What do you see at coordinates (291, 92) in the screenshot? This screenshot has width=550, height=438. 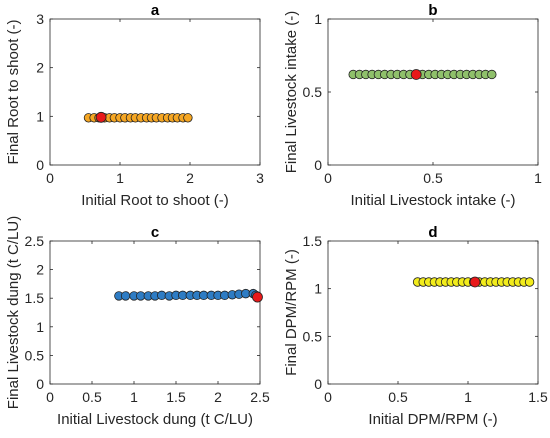 I see `y-axis-label: Final Livestock intake (-)` at bounding box center [291, 92].